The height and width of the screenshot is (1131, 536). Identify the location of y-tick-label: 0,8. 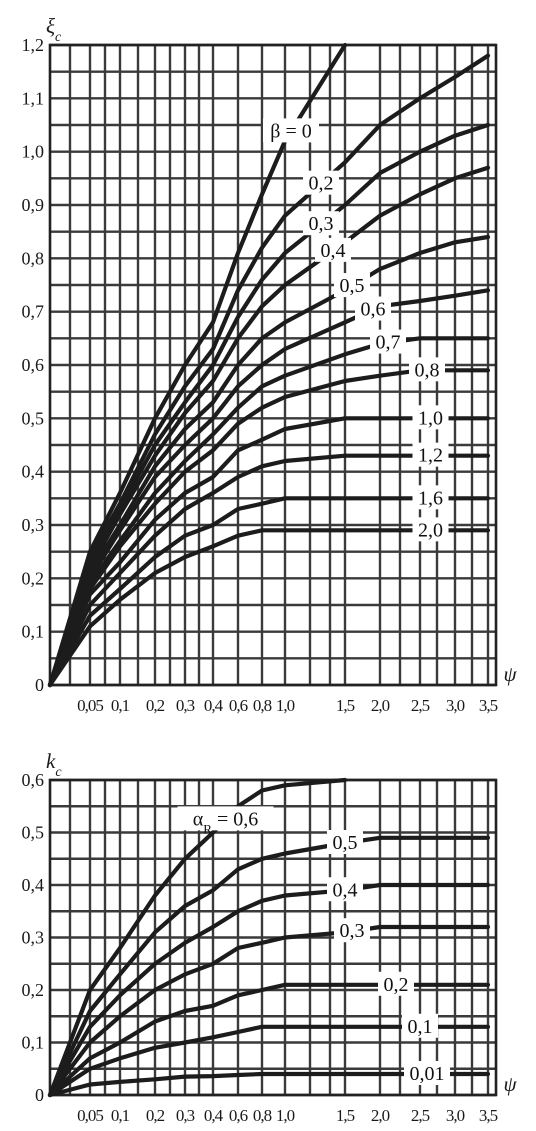
(33, 258).